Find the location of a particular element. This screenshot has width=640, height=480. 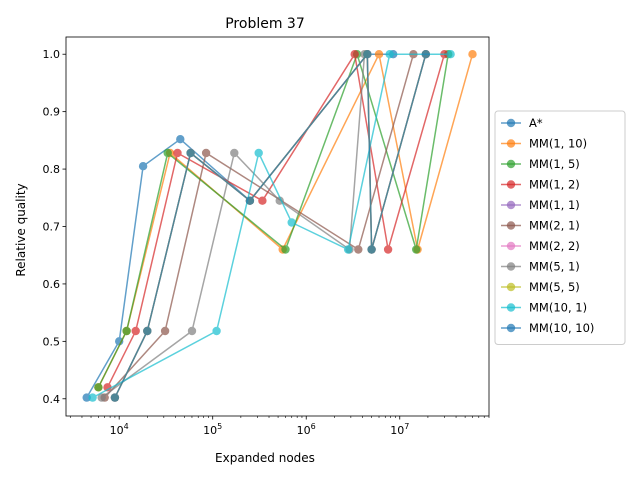

legend-label: MM(5, 1) is located at coordinates (554, 267).